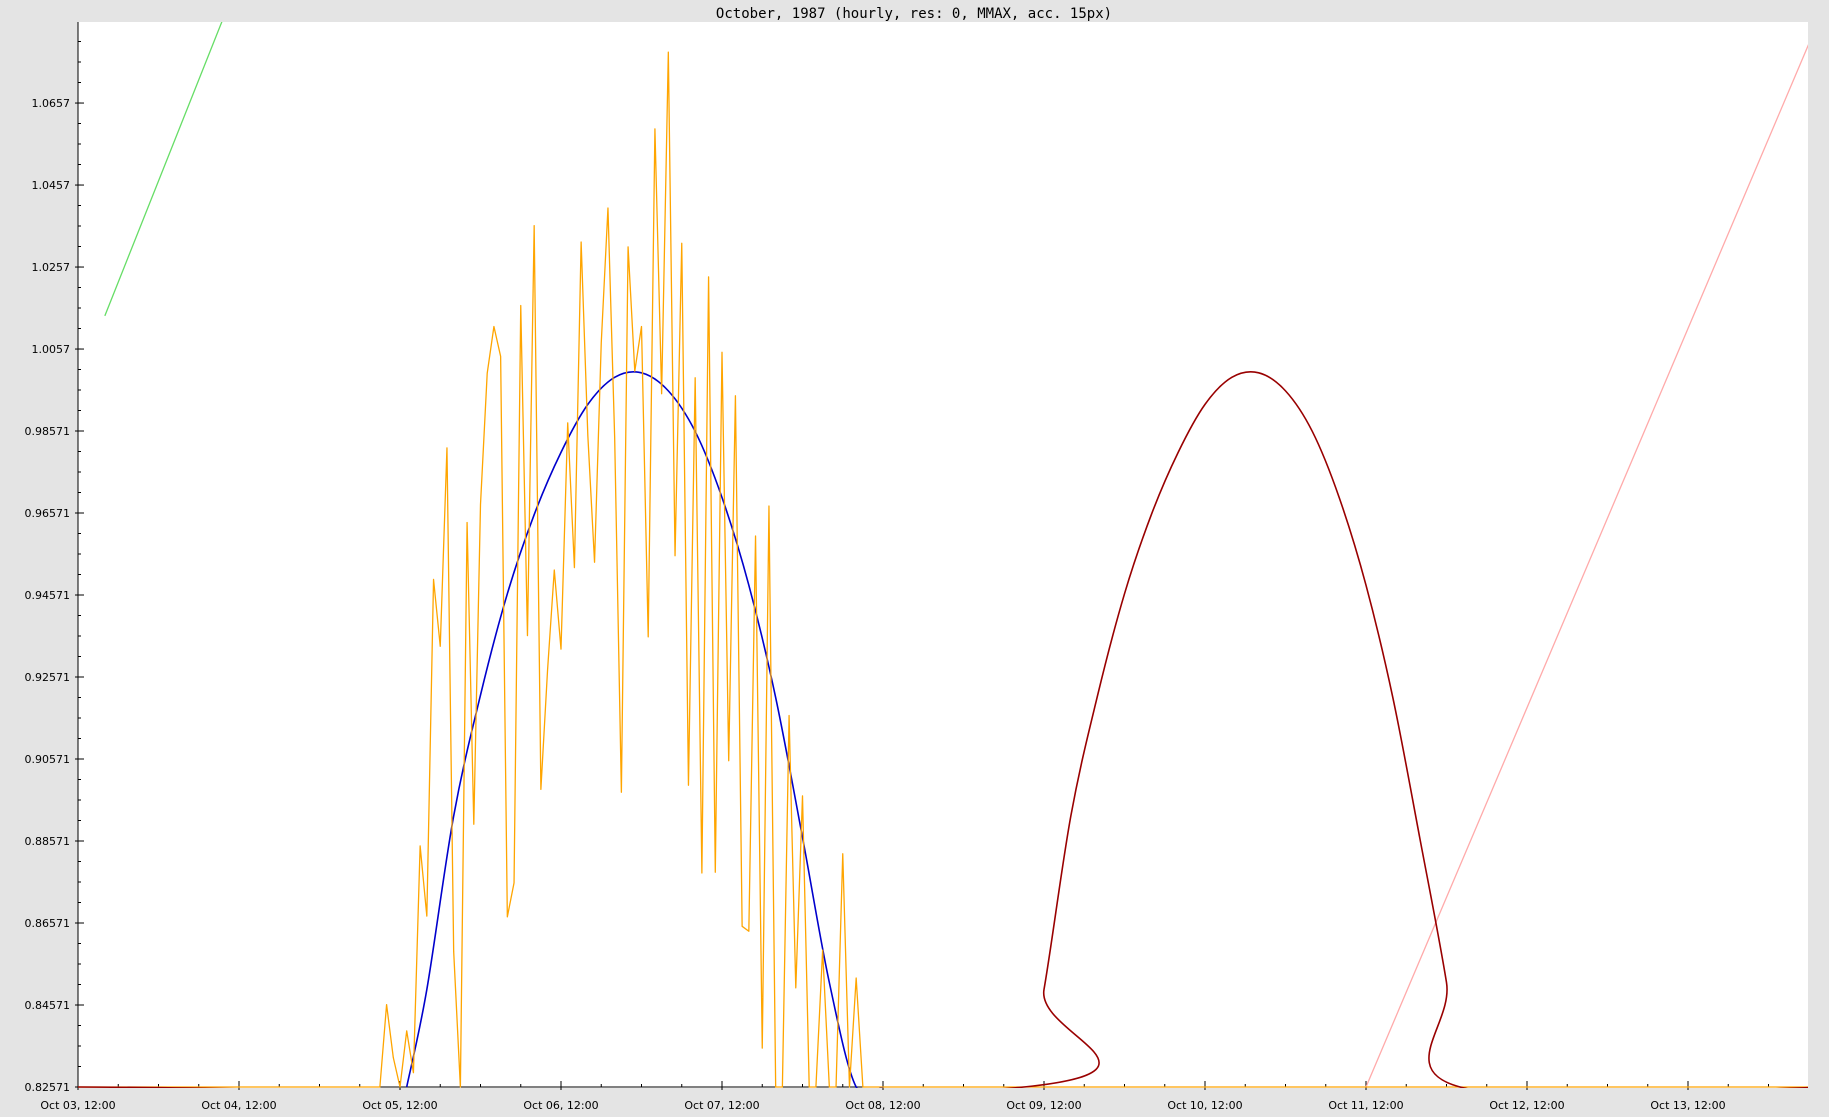 Image resolution: width=1829 pixels, height=1117 pixels. What do you see at coordinates (399, 1105) in the screenshot?
I see `x-tick-label: Oct 05, 12:00` at bounding box center [399, 1105].